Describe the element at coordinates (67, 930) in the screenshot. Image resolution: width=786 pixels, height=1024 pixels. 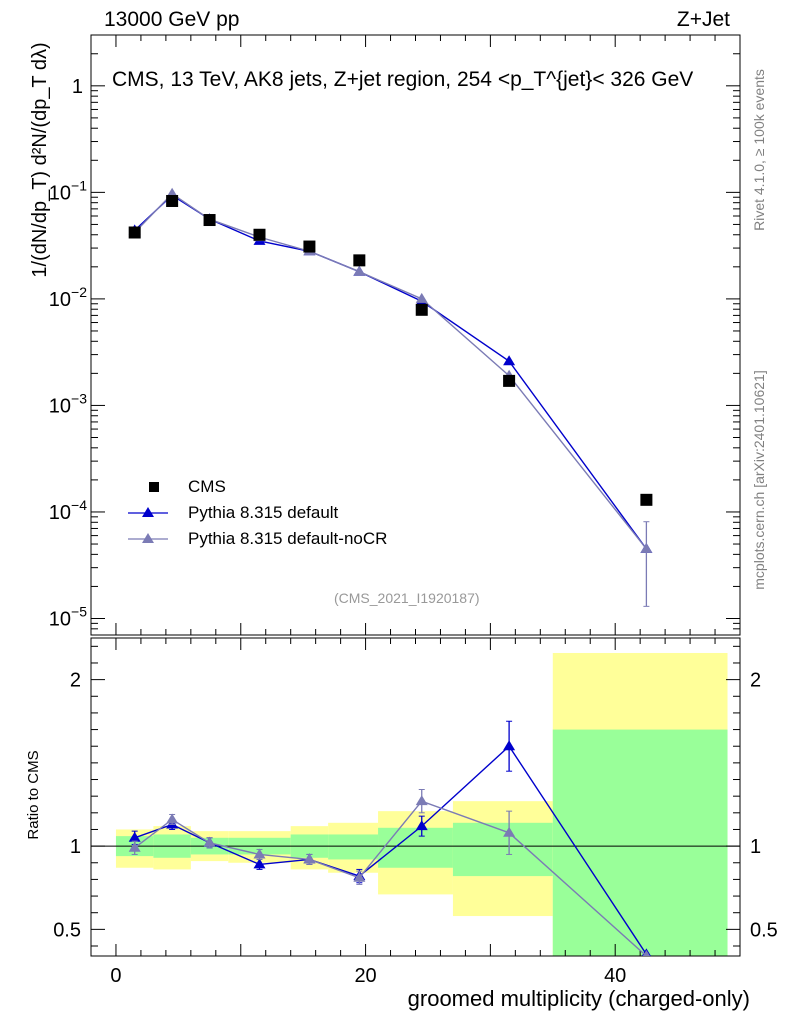
I see `ratio-y-tick-label-left: 0.5` at that location.